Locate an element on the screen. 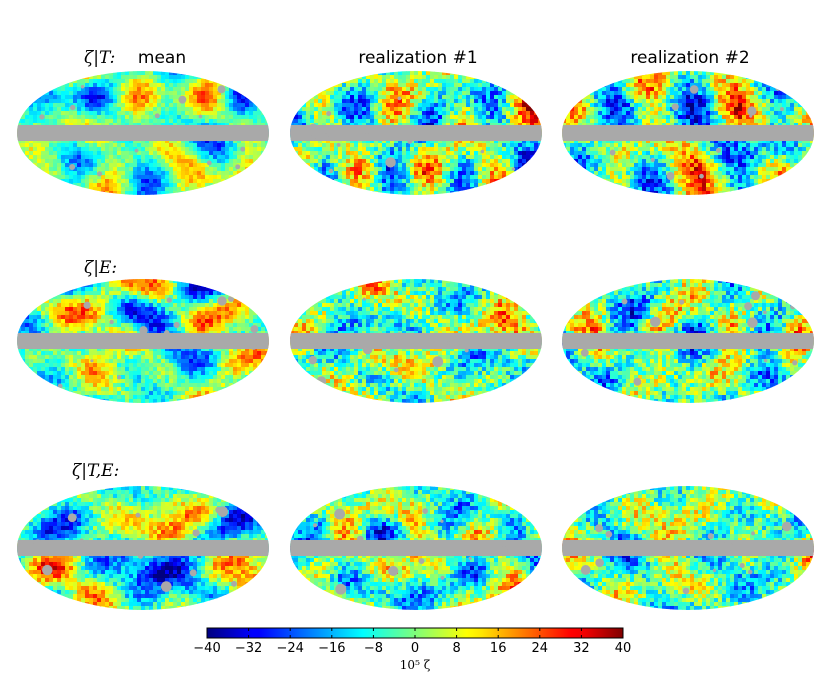 The height and width of the screenshot is (681, 830). colorbar-tick-label: −8 is located at coordinates (373, 648).